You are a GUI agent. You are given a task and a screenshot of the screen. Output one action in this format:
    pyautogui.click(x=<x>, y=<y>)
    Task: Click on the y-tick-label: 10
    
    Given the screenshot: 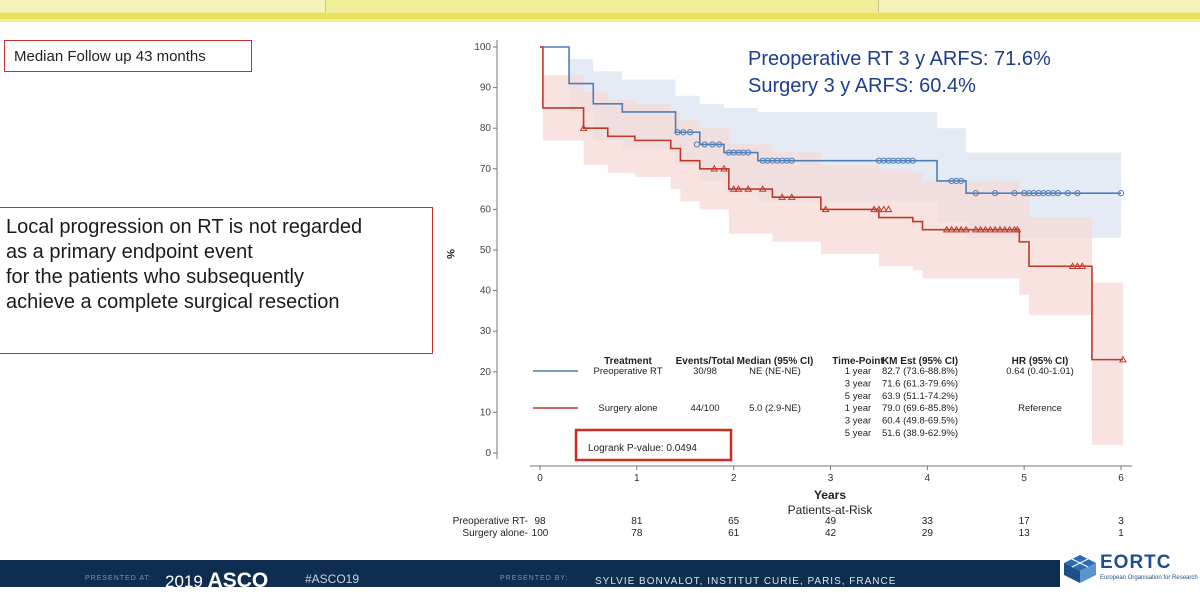 What is the action you would take?
    pyautogui.click(x=486, y=412)
    